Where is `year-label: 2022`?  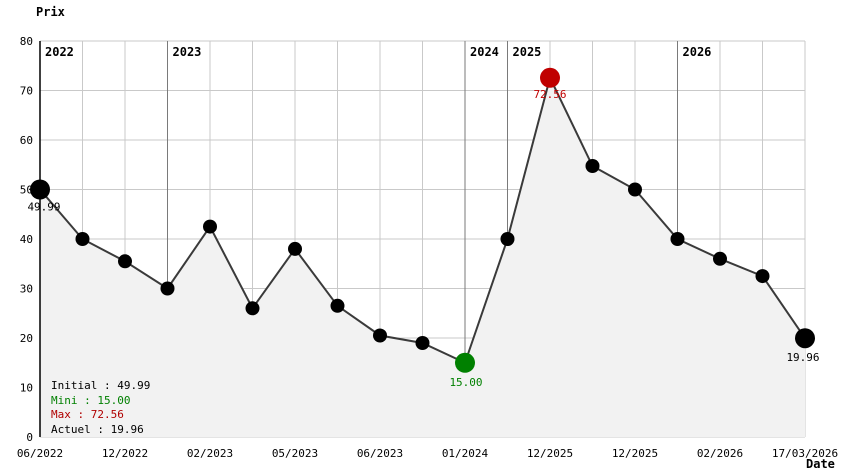
year-label: 2022 is located at coordinates (59, 52).